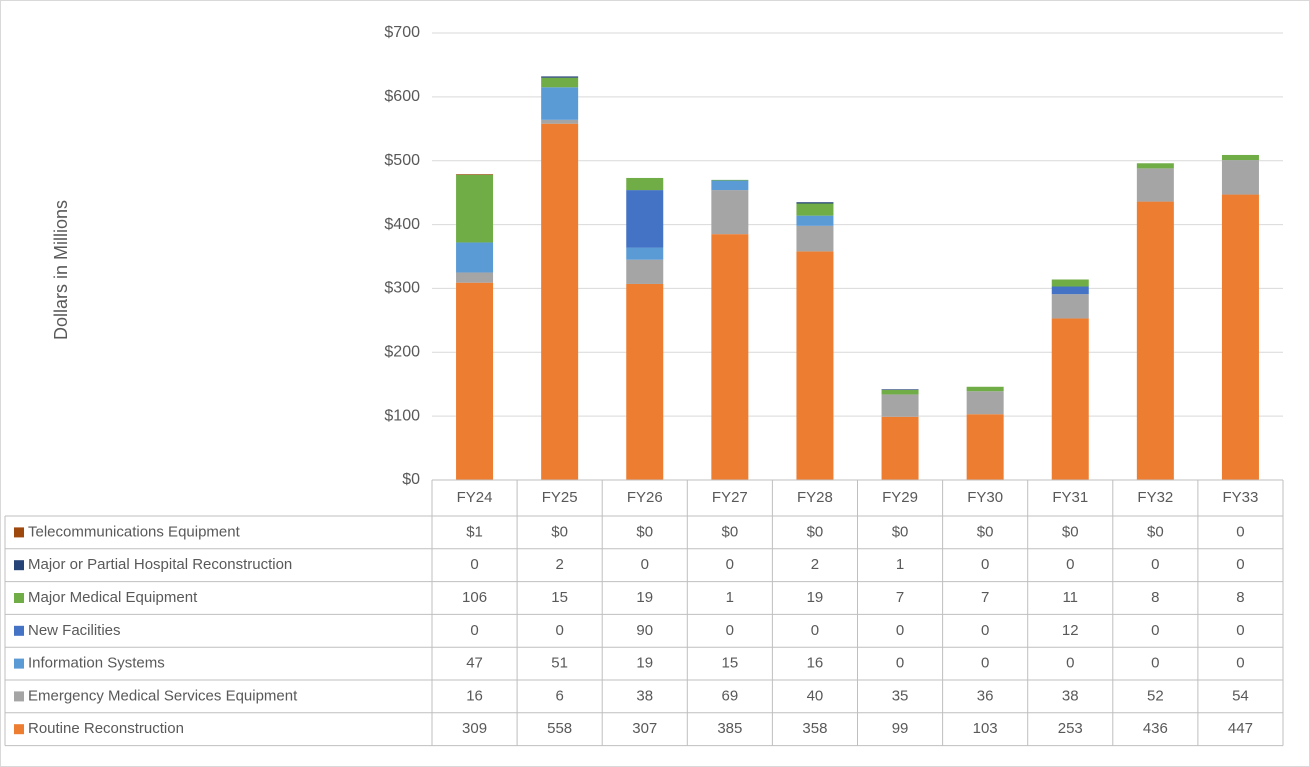 The image size is (1310, 767). I want to click on table-cell: 40, so click(815, 695).